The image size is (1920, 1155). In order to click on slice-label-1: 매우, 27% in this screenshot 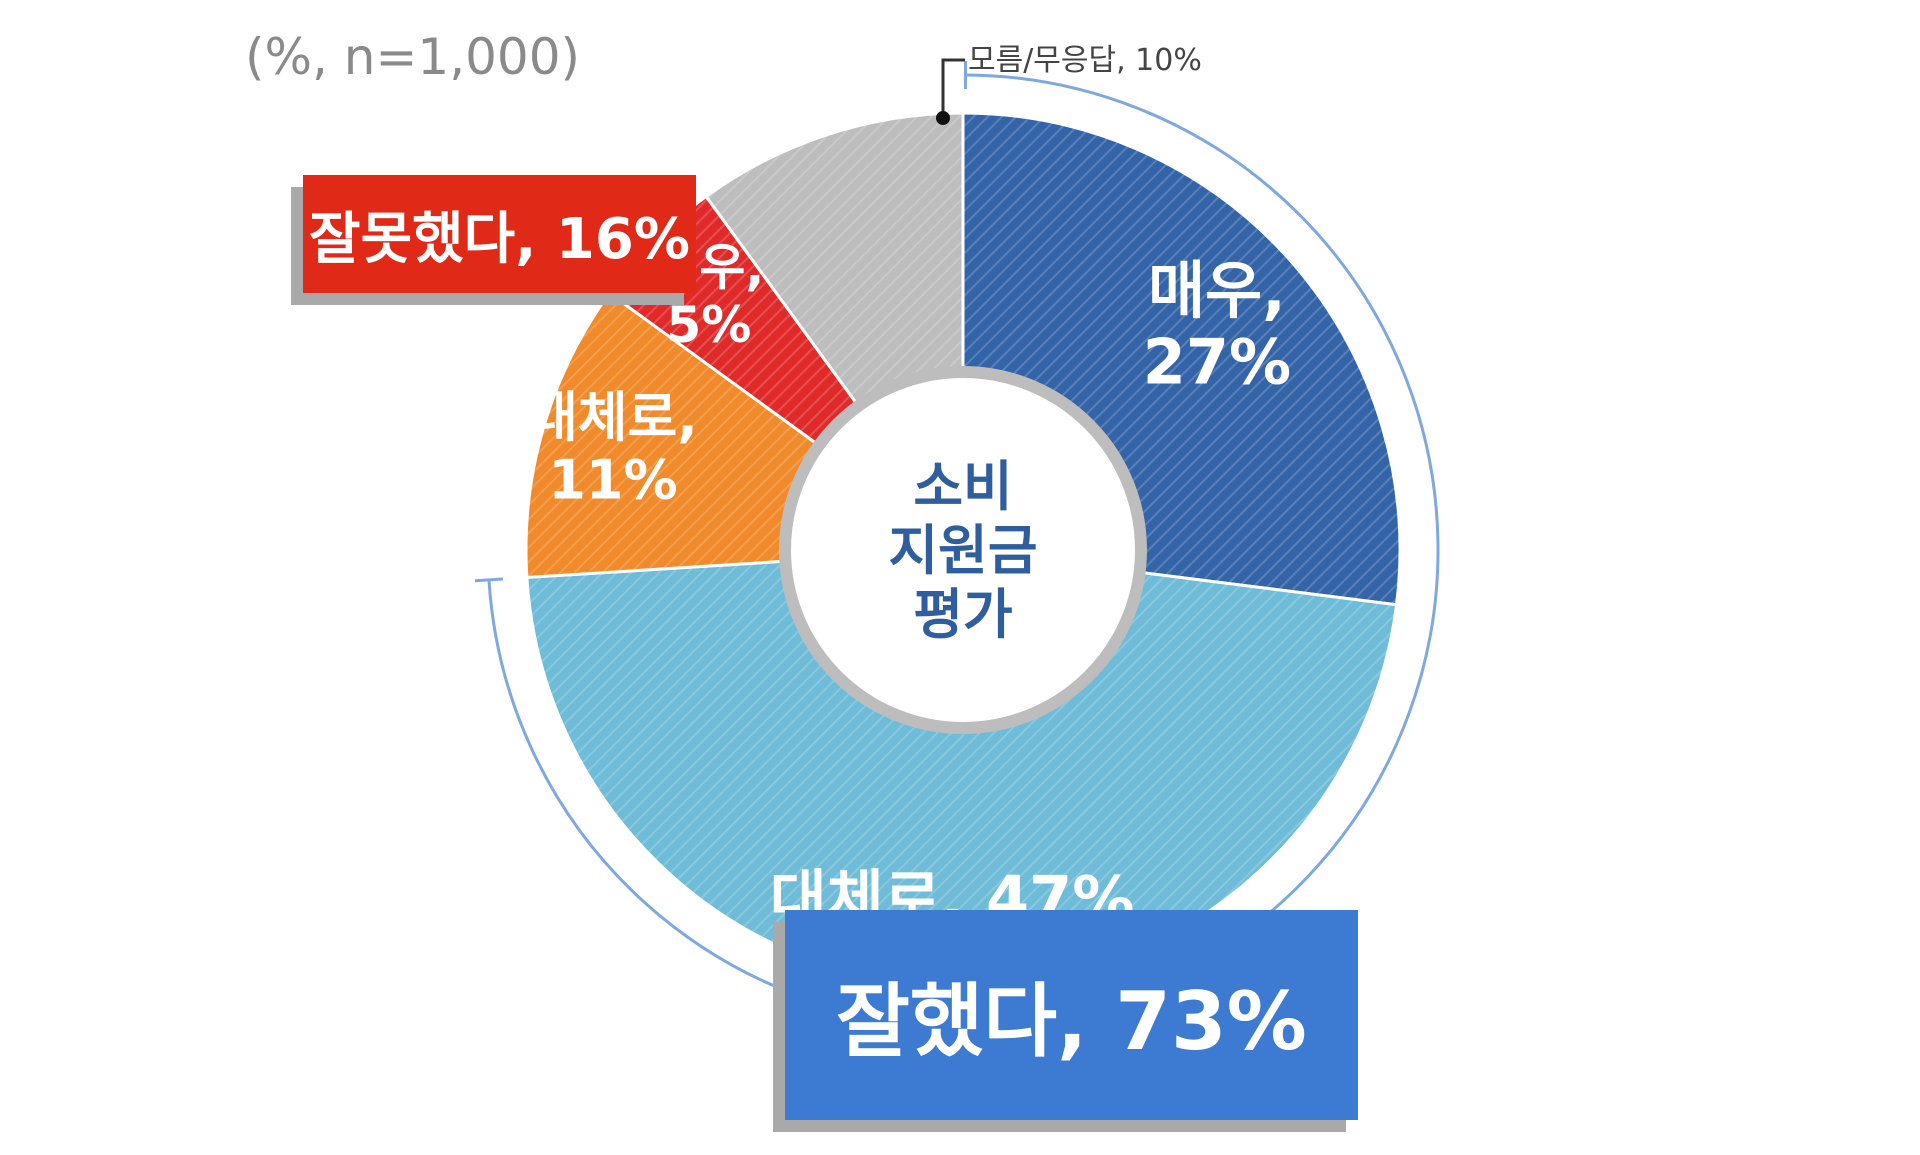, I will do `click(1217, 326)`.